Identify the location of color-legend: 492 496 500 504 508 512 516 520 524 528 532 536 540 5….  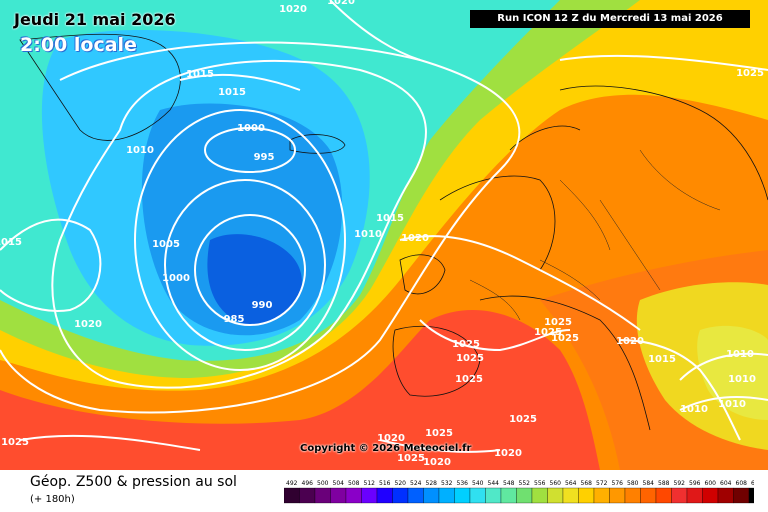
(519, 492).